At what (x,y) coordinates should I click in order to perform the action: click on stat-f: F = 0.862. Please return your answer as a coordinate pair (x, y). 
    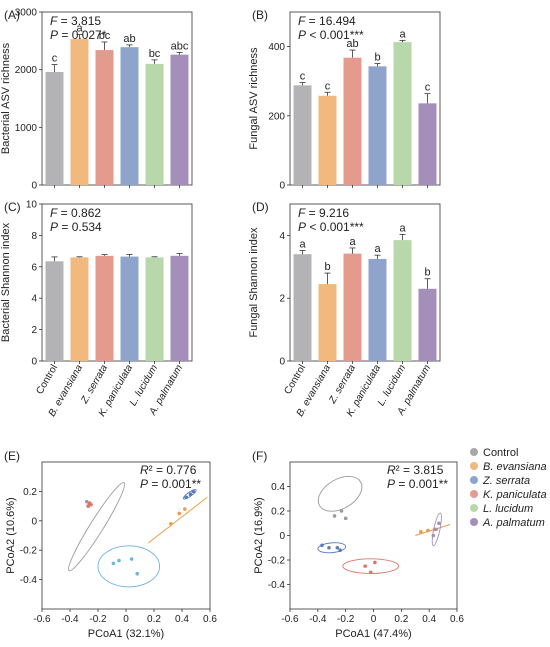
    Looking at the image, I should click on (75, 213).